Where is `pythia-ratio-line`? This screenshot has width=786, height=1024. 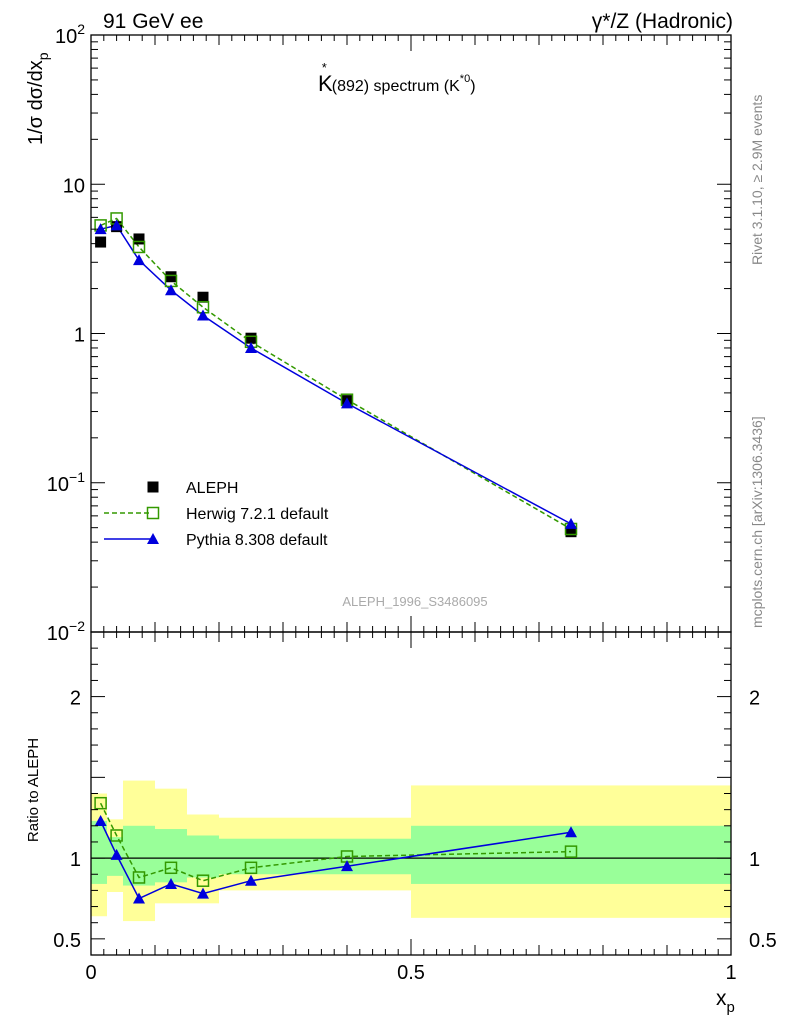 pythia-ratio-line is located at coordinates (335, 860).